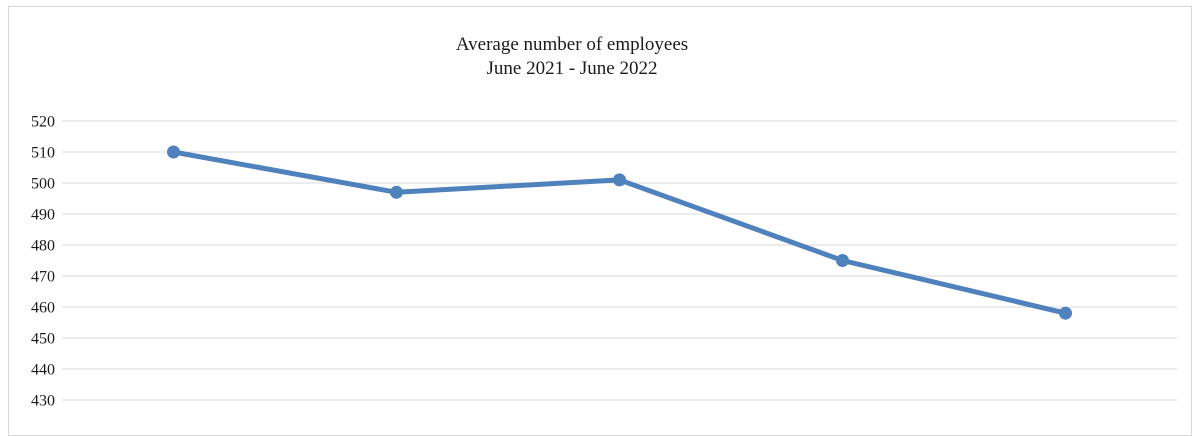 The width and height of the screenshot is (1195, 436). I want to click on y-tick-label: 480, so click(43, 246).